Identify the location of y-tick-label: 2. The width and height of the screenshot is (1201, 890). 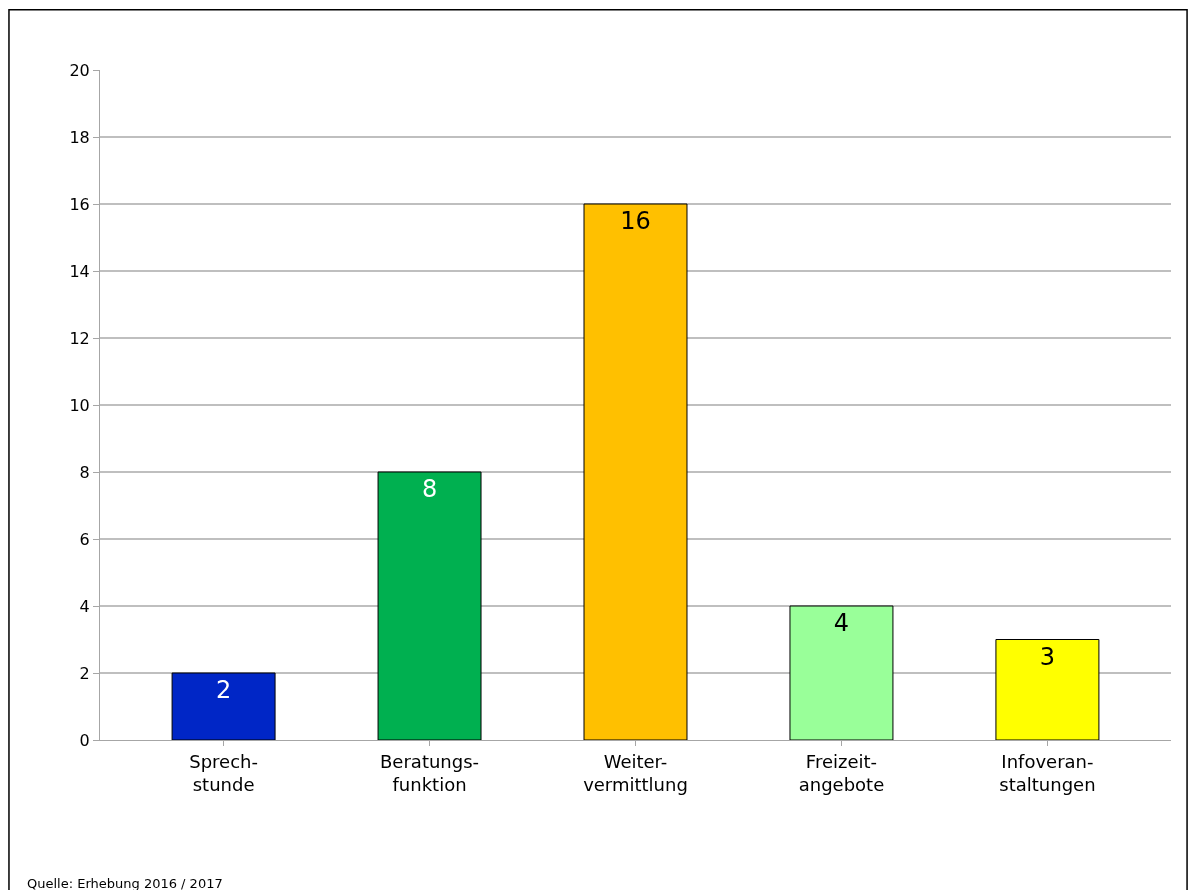
(84, 673).